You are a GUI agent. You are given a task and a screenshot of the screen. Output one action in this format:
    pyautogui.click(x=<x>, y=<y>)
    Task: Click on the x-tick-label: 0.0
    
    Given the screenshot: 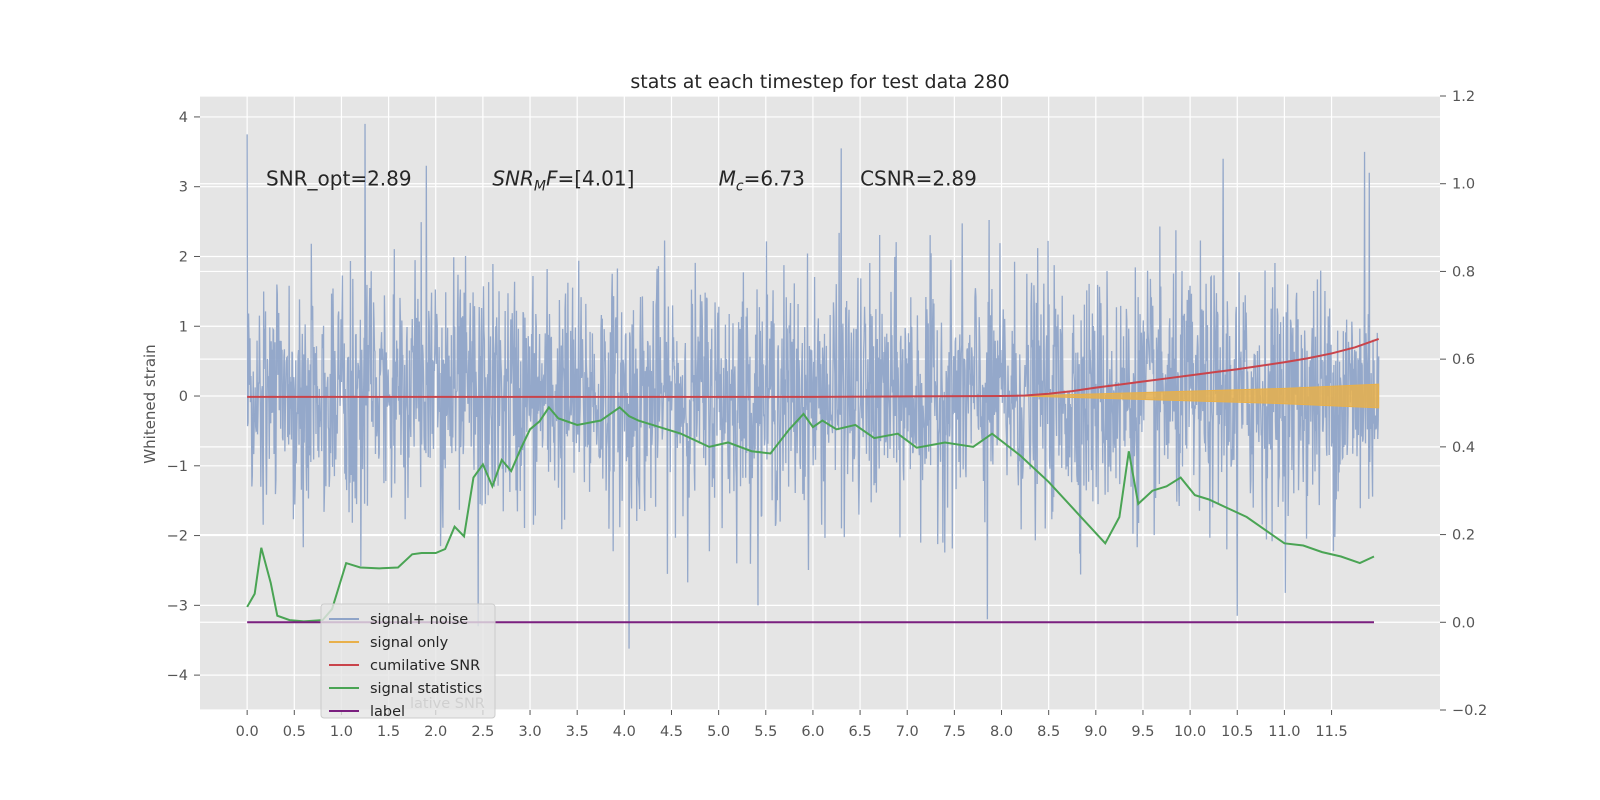 What is the action you would take?
    pyautogui.click(x=247, y=732)
    